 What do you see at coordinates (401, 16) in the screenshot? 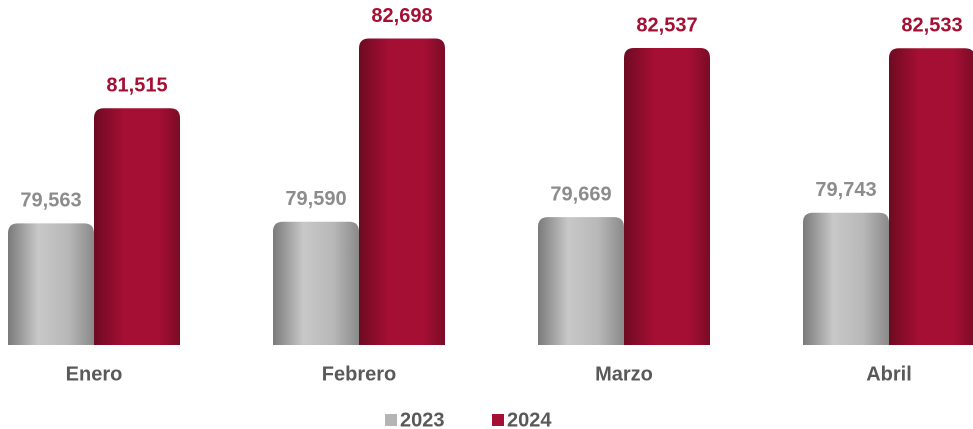
I see `value-label: 82,698` at bounding box center [401, 16].